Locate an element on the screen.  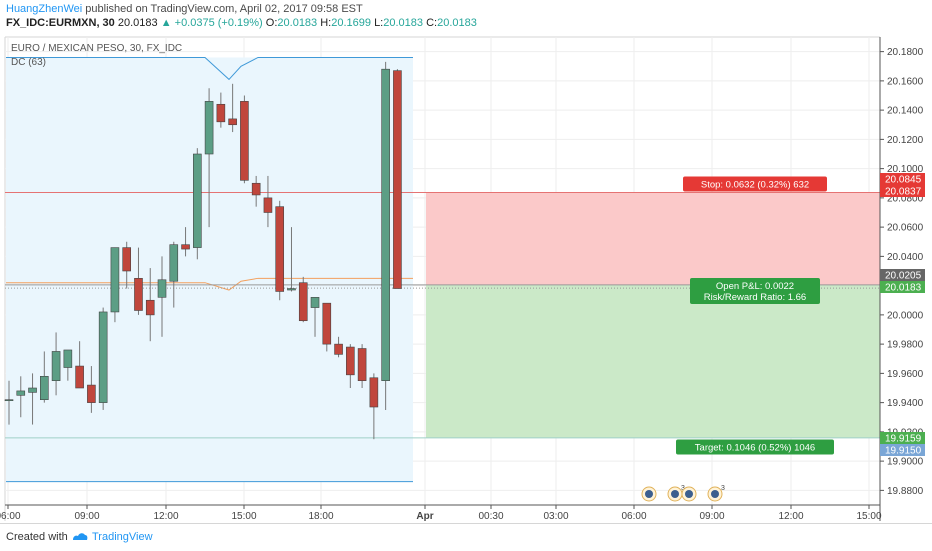
y-tick-label: 20.1000 is located at coordinates (905, 169).